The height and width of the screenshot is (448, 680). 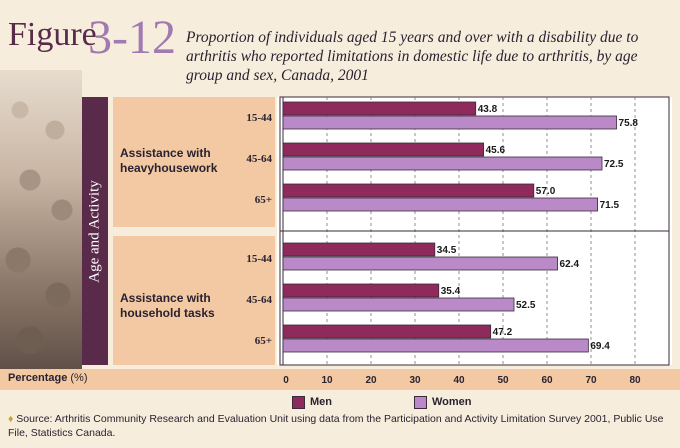 What do you see at coordinates (447, 250) in the screenshot?
I see `value-label-household-15-44-men: 34.5` at bounding box center [447, 250].